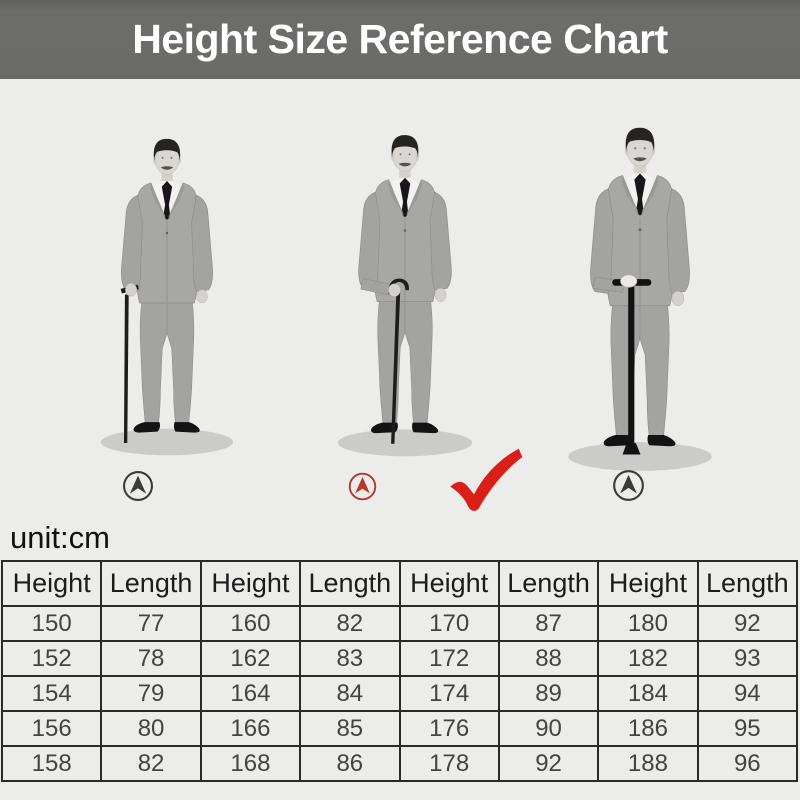 The image size is (800, 800). What do you see at coordinates (648, 693) in the screenshot?
I see `table-cell: 184` at bounding box center [648, 693].